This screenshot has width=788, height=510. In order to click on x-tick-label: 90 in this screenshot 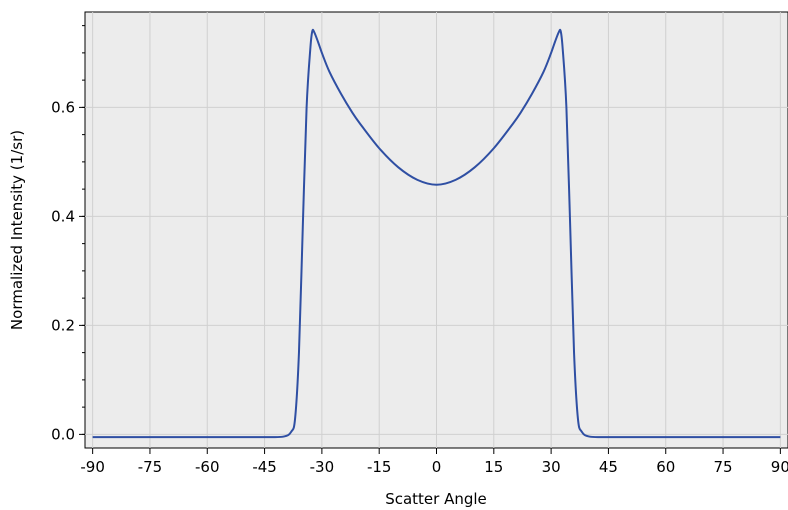, I will do `click(779, 467)`.